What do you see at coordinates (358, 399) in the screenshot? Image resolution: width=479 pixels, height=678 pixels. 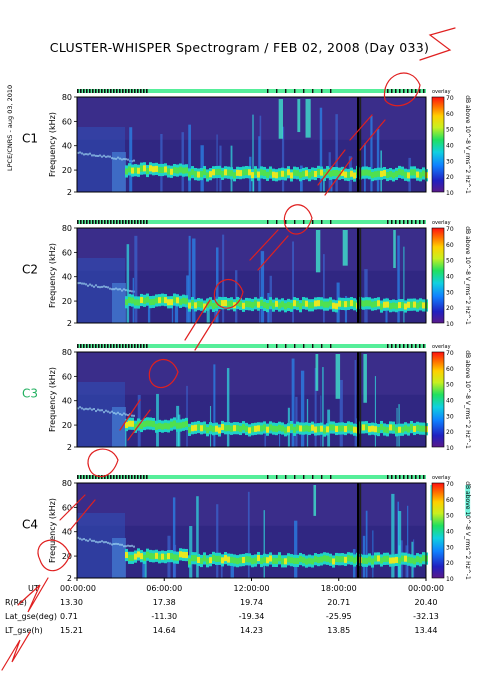 I see `data-gap` at bounding box center [358, 399].